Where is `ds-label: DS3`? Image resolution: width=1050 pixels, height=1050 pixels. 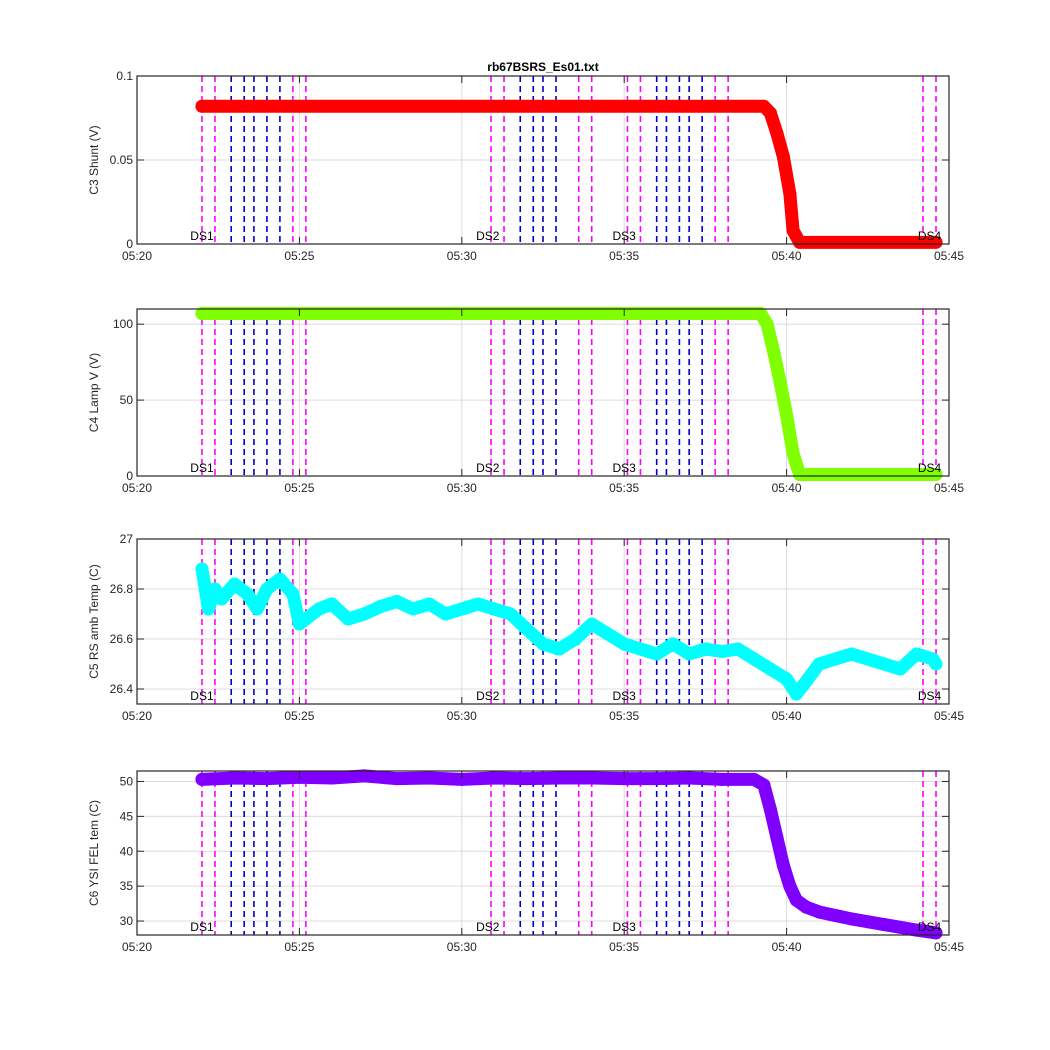 ds-label: DS3 is located at coordinates (625, 927).